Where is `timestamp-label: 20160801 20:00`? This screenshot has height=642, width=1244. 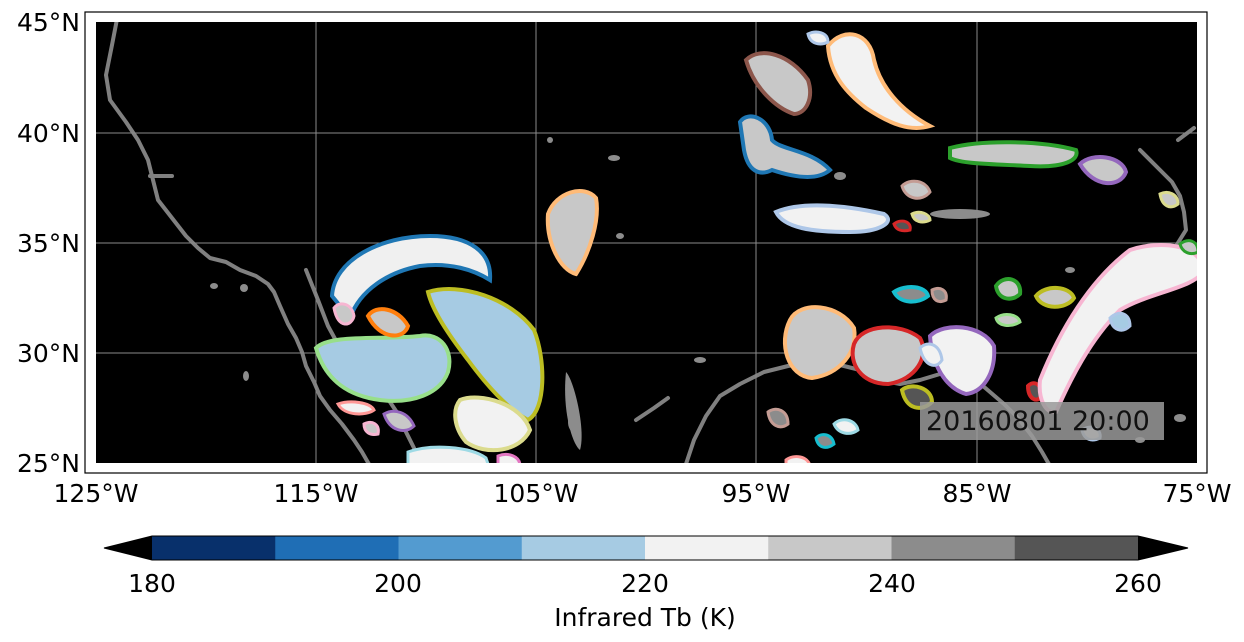
timestamp-label: 20160801 20:00 is located at coordinates (1038, 421).